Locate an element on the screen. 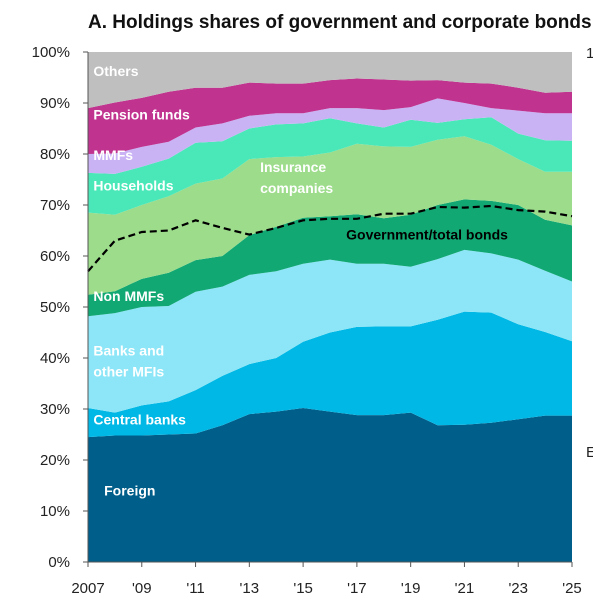 The width and height of the screenshot is (593, 614). series-label-foreign: Foreign is located at coordinates (129, 491).